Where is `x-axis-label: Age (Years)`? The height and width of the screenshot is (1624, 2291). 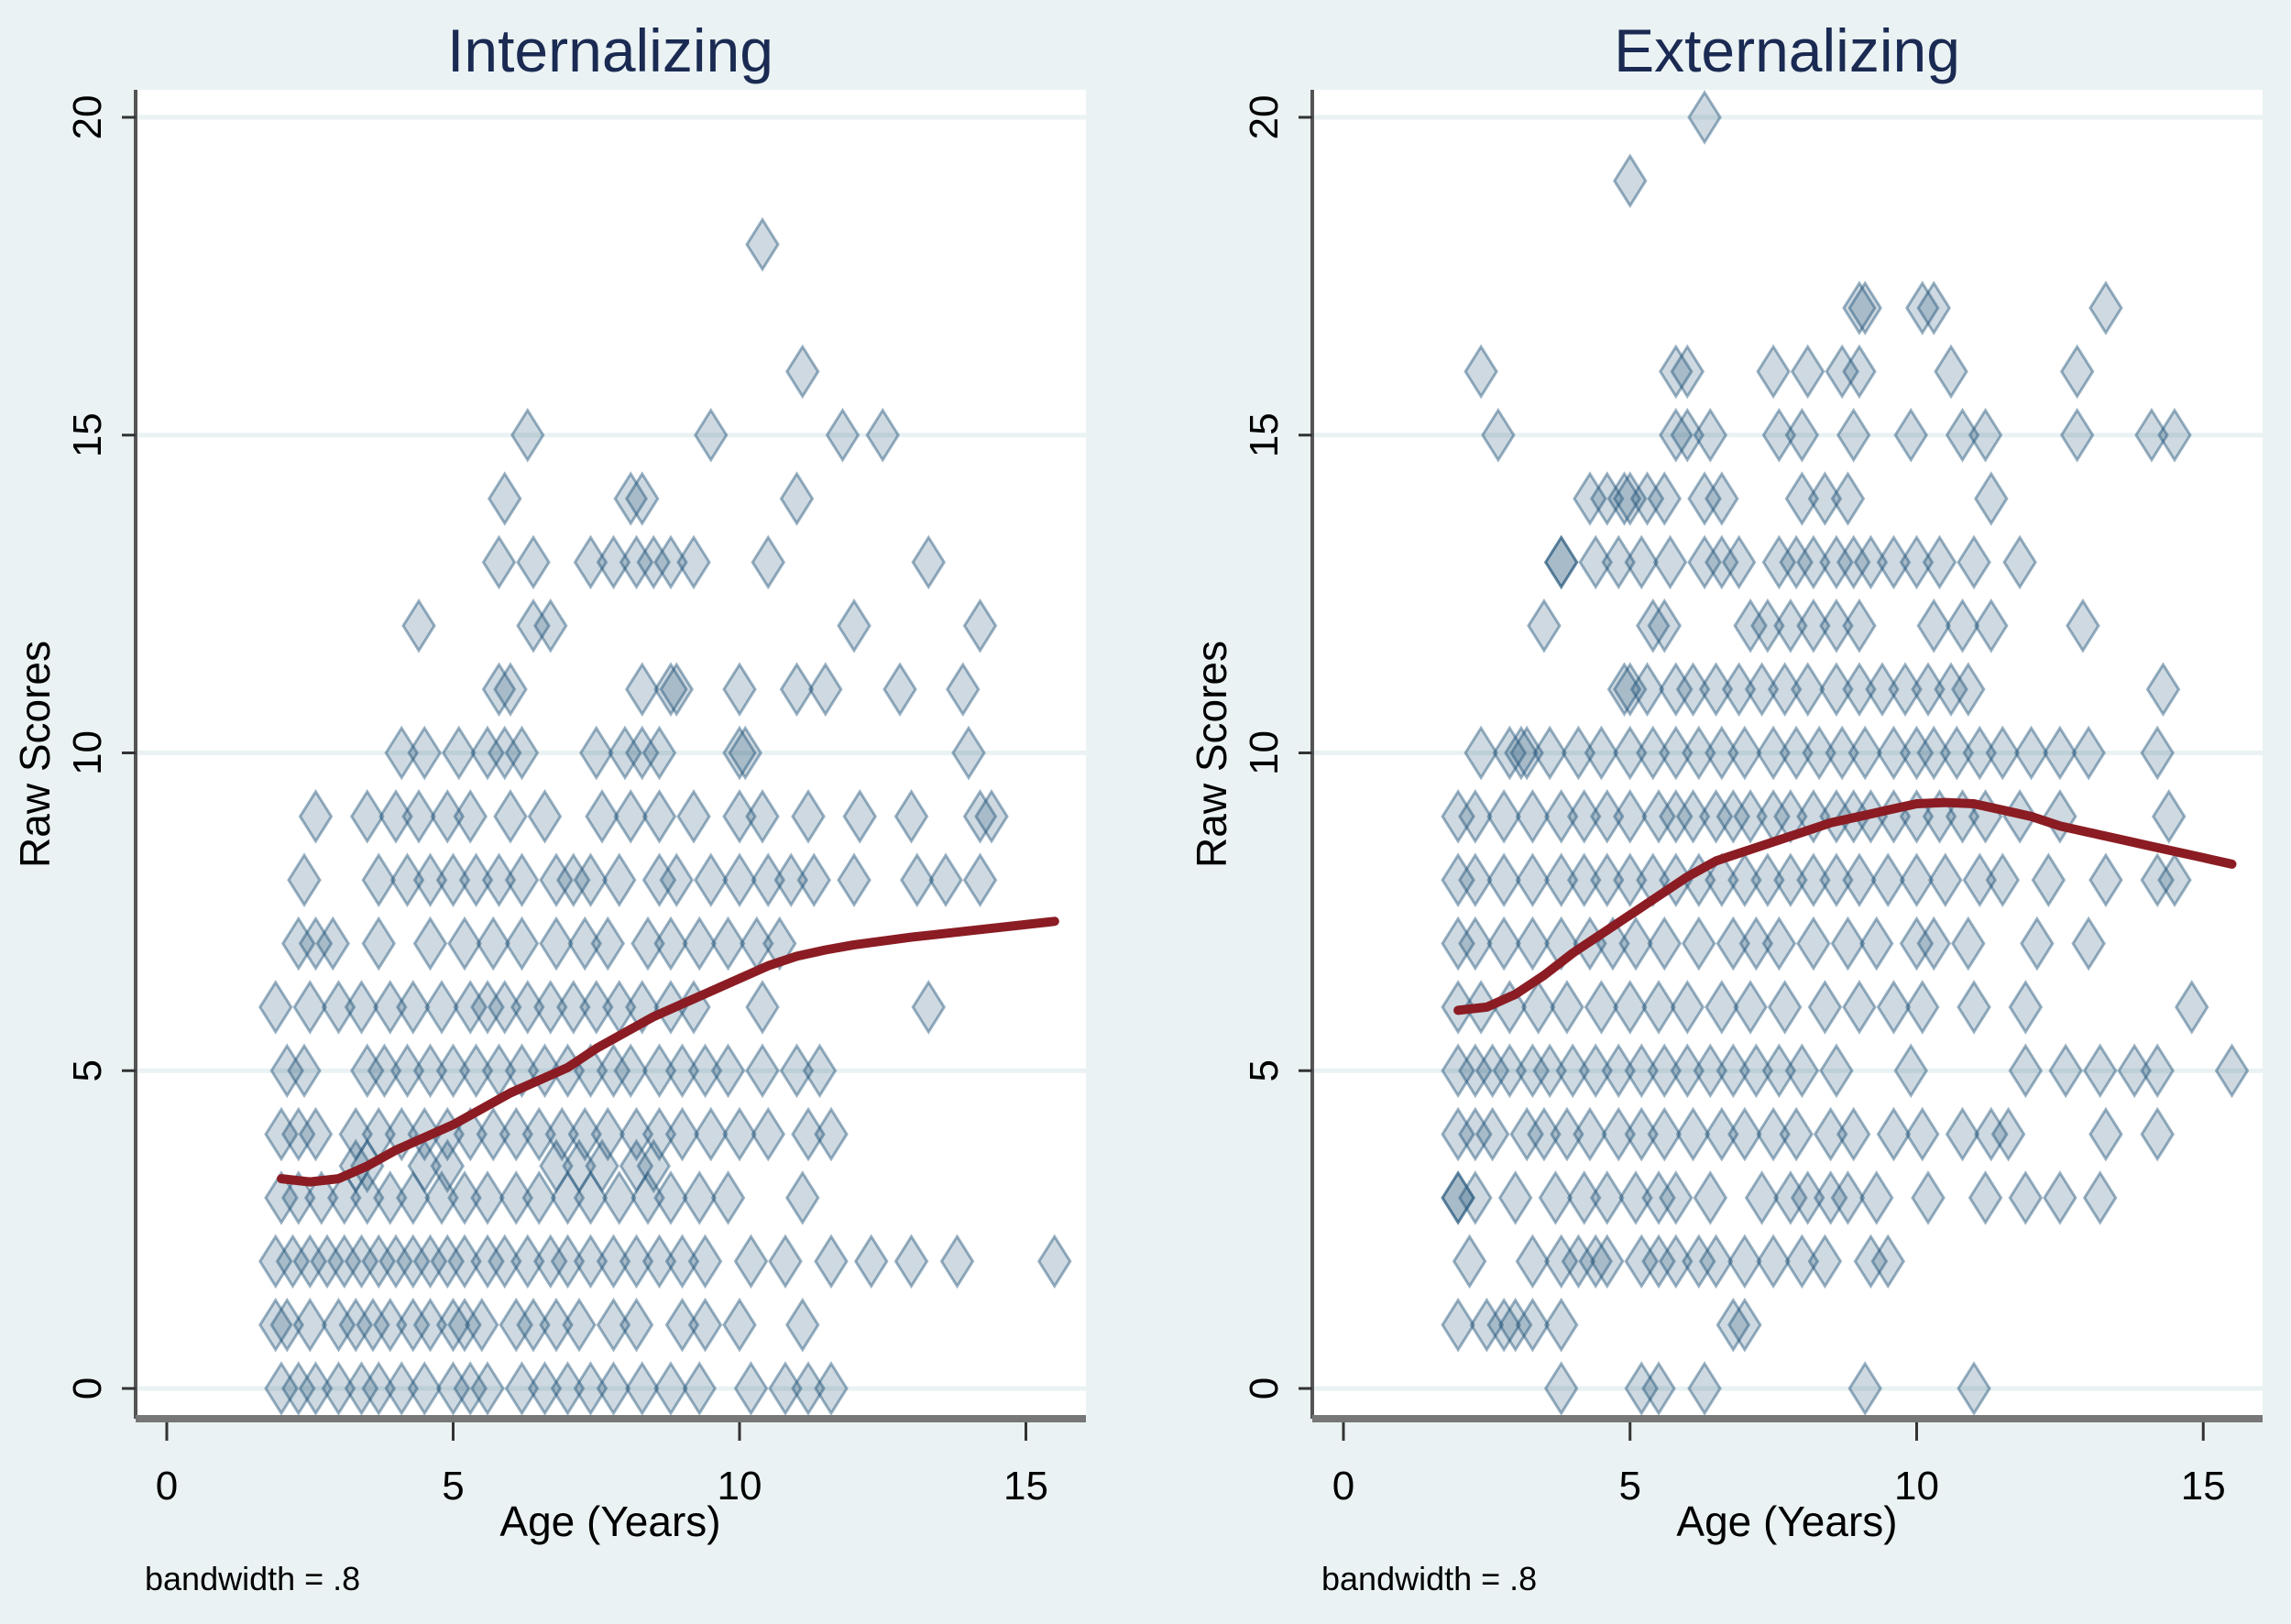 x-axis-label: Age (Years) is located at coordinates (610, 1521).